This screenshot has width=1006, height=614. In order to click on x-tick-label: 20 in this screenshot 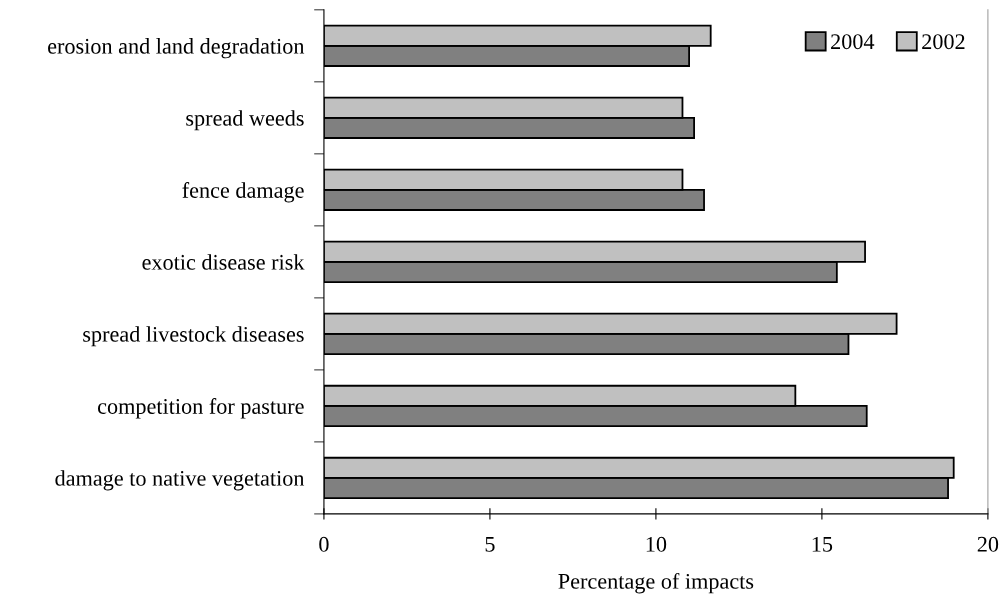, I will do `click(988, 544)`.